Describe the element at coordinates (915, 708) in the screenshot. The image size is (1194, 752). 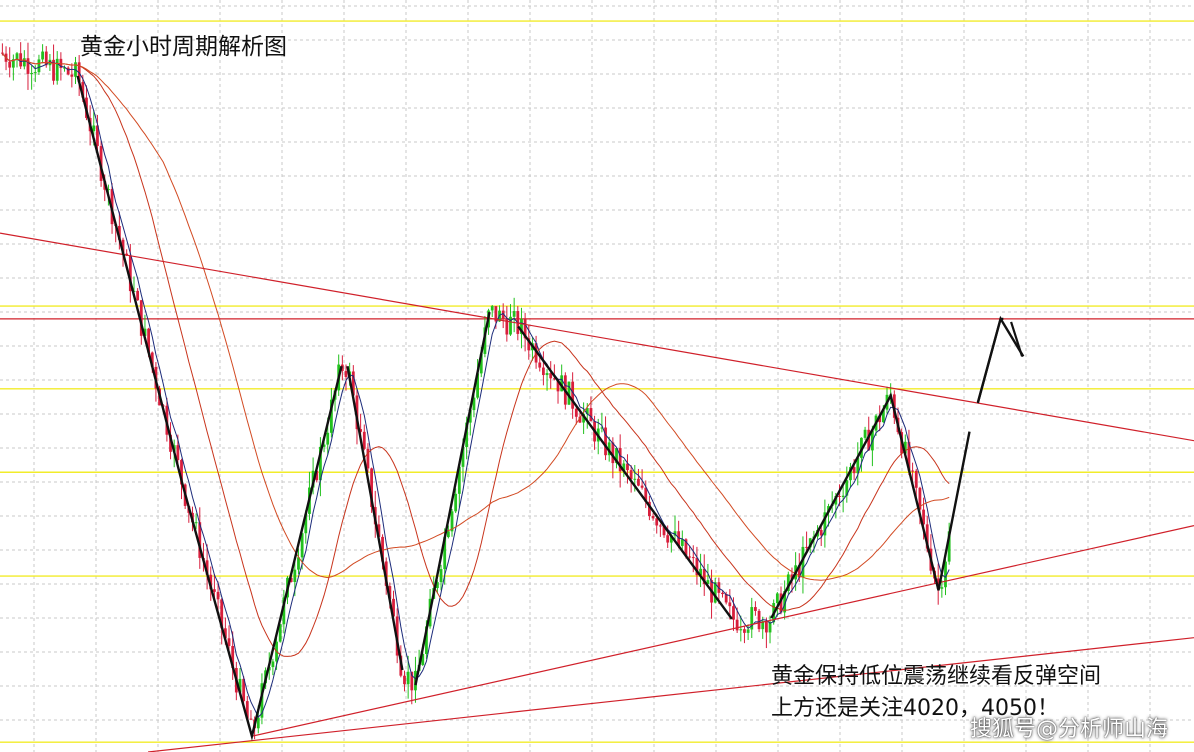
I see `annotation-line-2: 上方还是关注4020，4050！` at that location.